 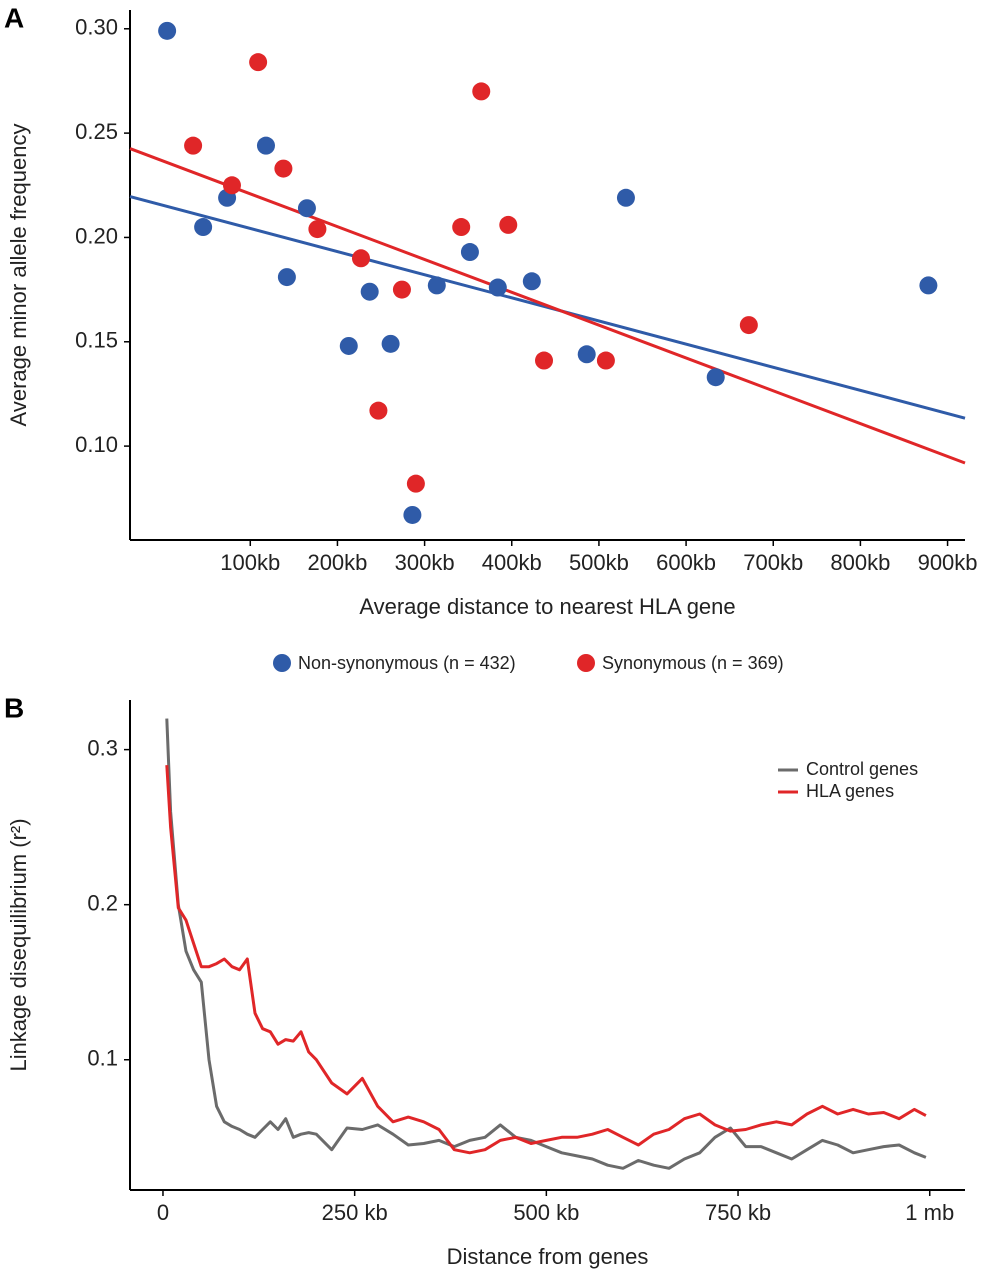 What do you see at coordinates (850, 791) in the screenshot?
I see `legend-label: HLA genes` at bounding box center [850, 791].